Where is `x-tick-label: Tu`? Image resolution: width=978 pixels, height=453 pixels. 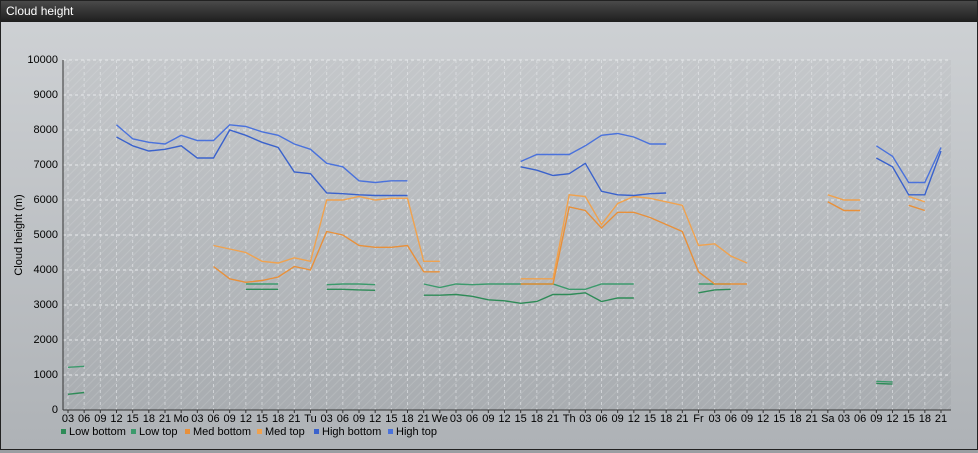
x-tick-label: Tu is located at coordinates (310, 419).